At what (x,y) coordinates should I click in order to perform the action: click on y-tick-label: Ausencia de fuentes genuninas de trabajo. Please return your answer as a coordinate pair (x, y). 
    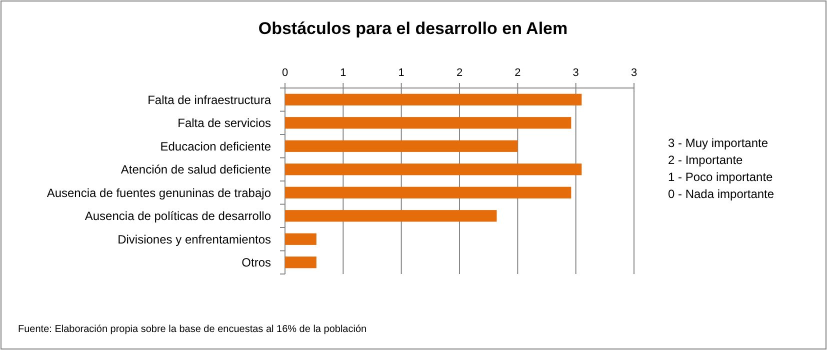
    Looking at the image, I should click on (159, 193).